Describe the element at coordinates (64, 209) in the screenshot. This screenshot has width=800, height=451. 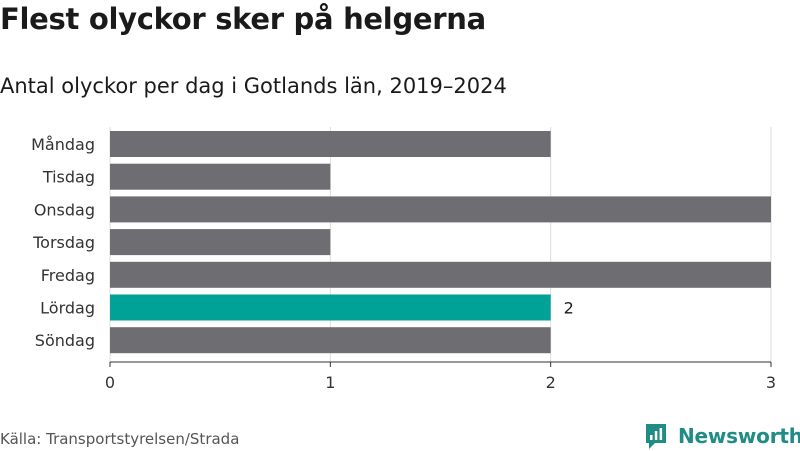
I see `category-label: Onsdag` at that location.